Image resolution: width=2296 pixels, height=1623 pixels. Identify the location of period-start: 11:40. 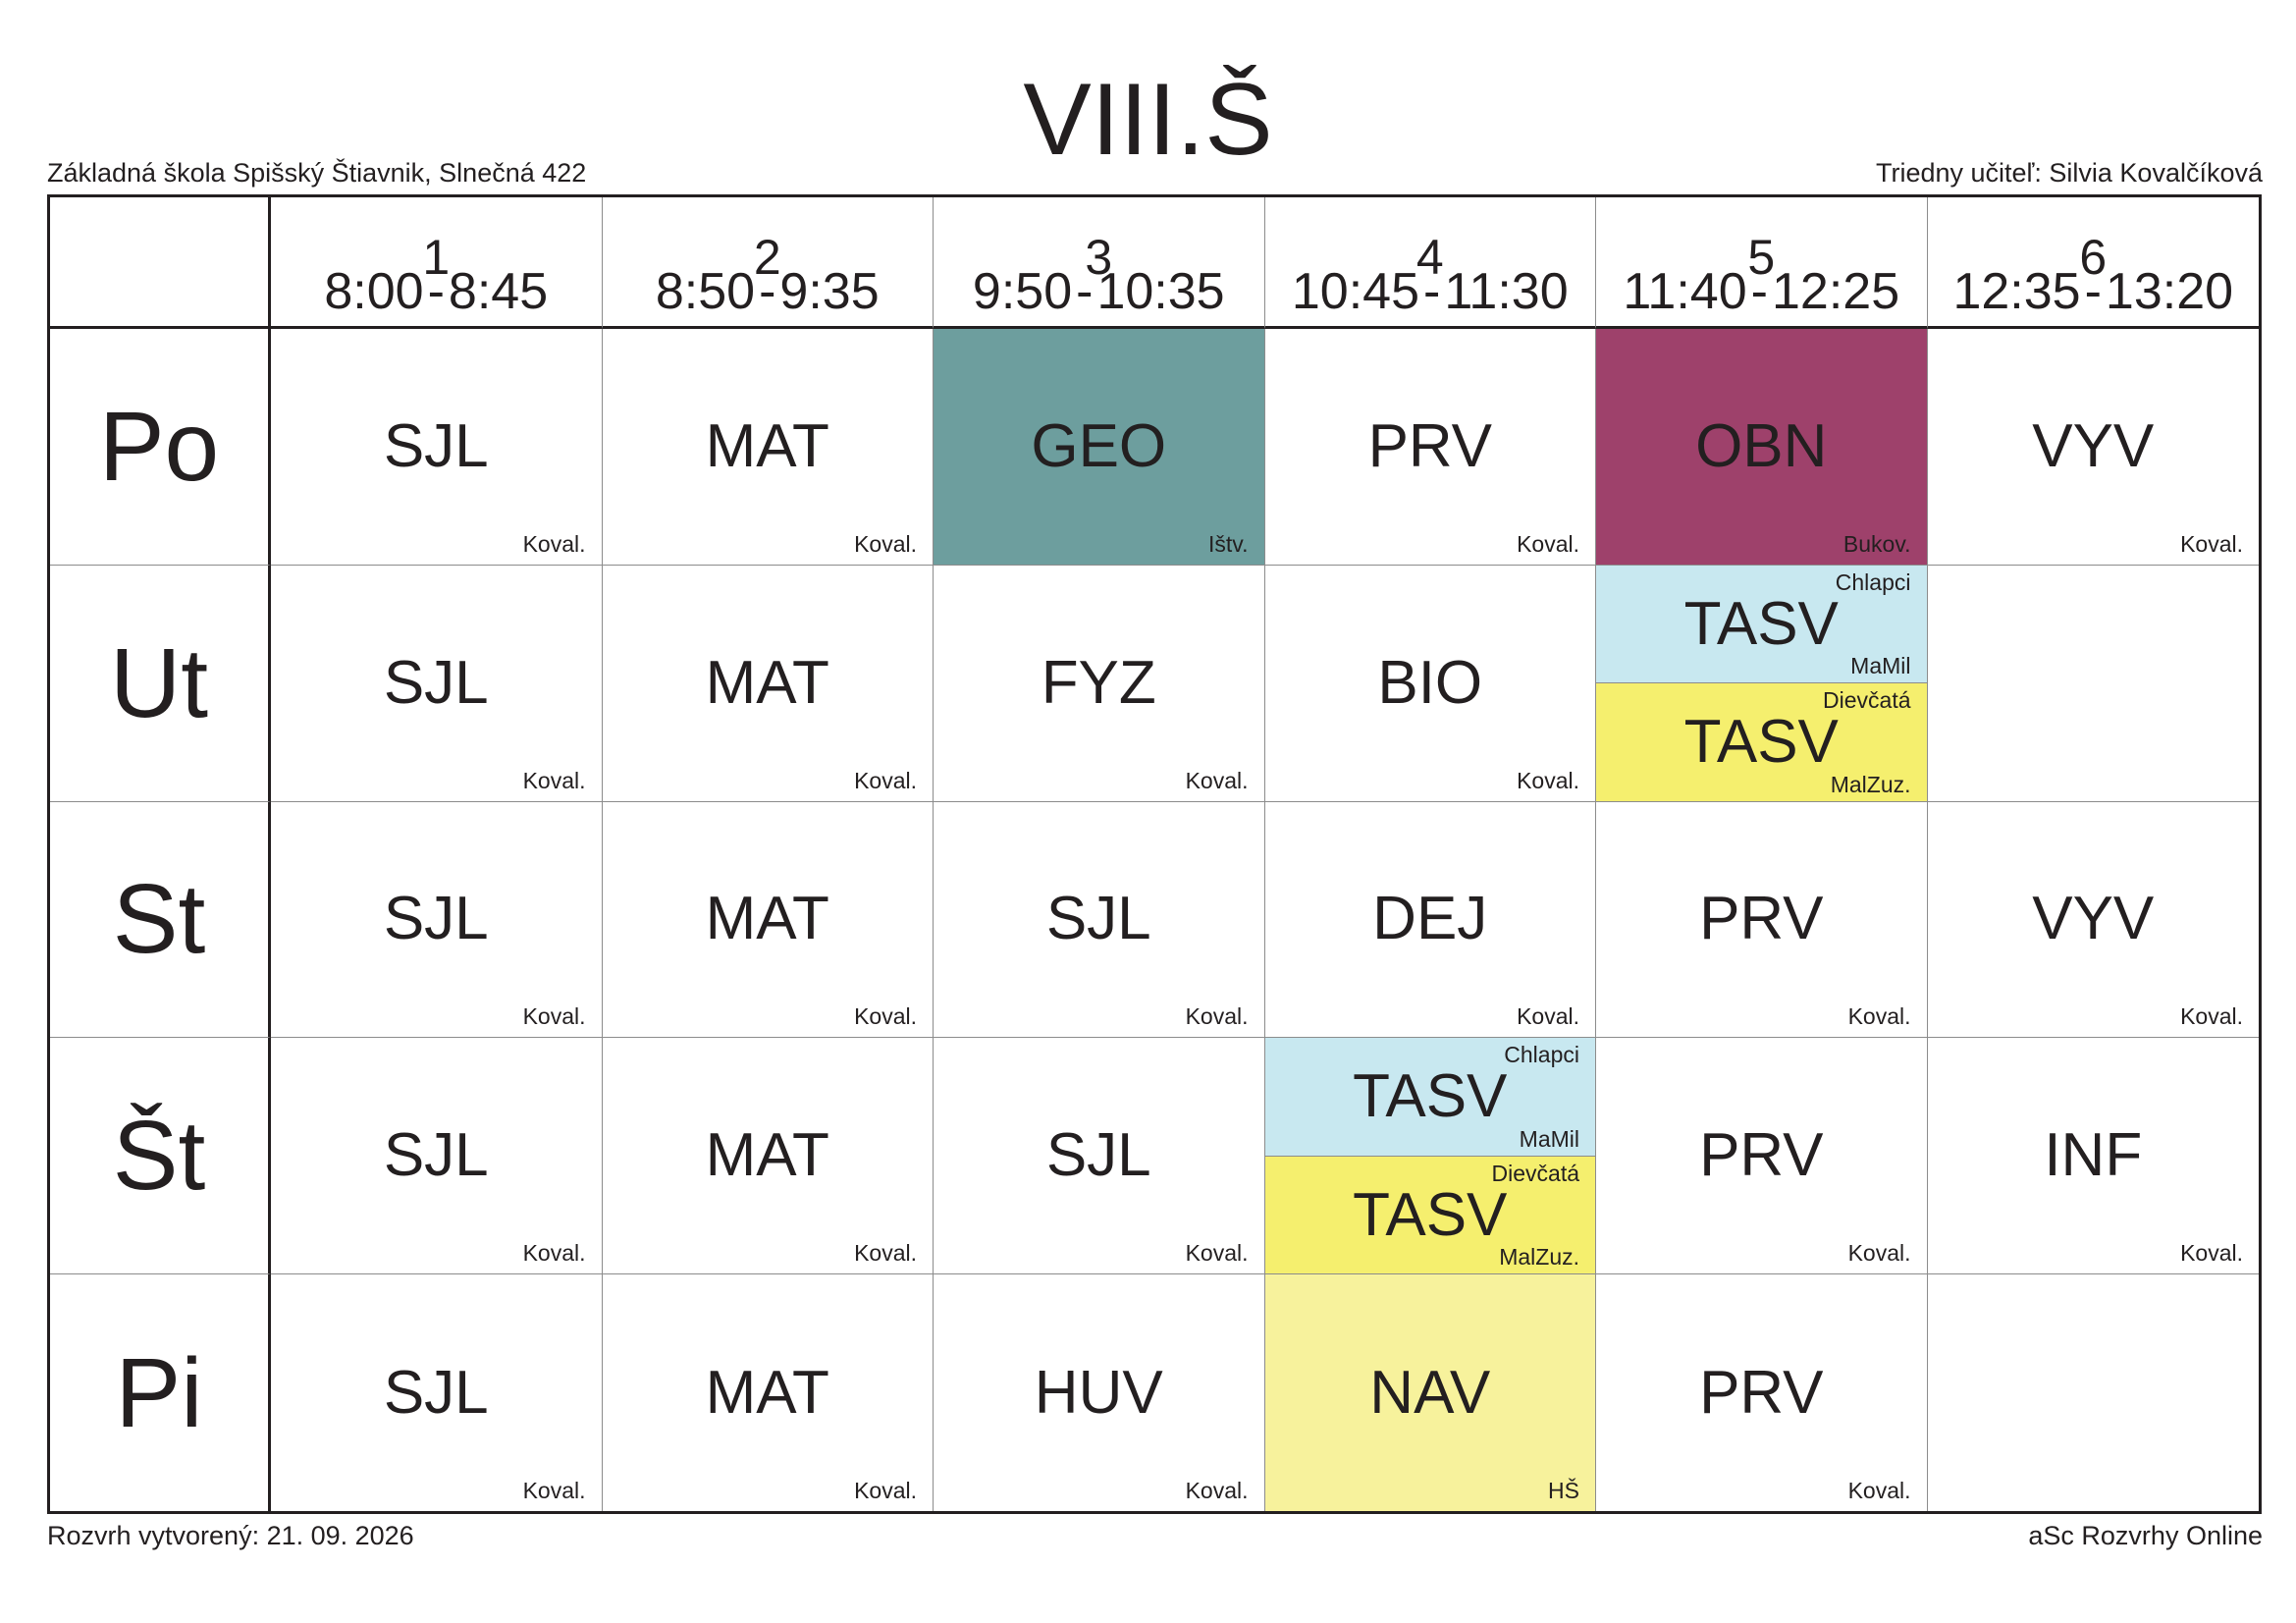
(1685, 291).